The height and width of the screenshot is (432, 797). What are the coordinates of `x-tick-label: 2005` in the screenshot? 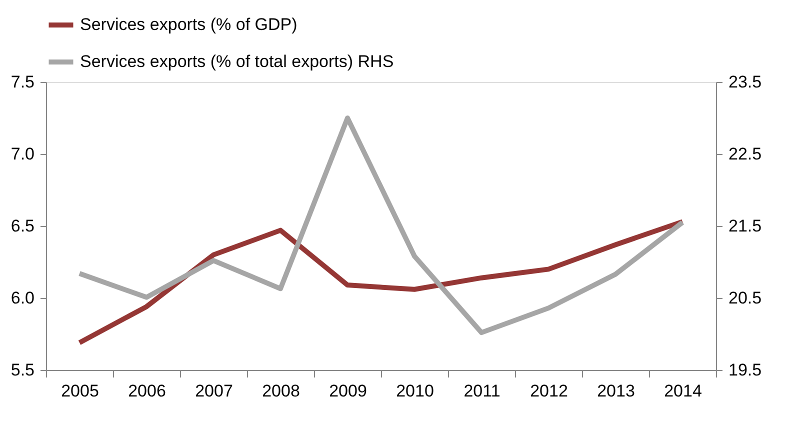 It's located at (80, 391).